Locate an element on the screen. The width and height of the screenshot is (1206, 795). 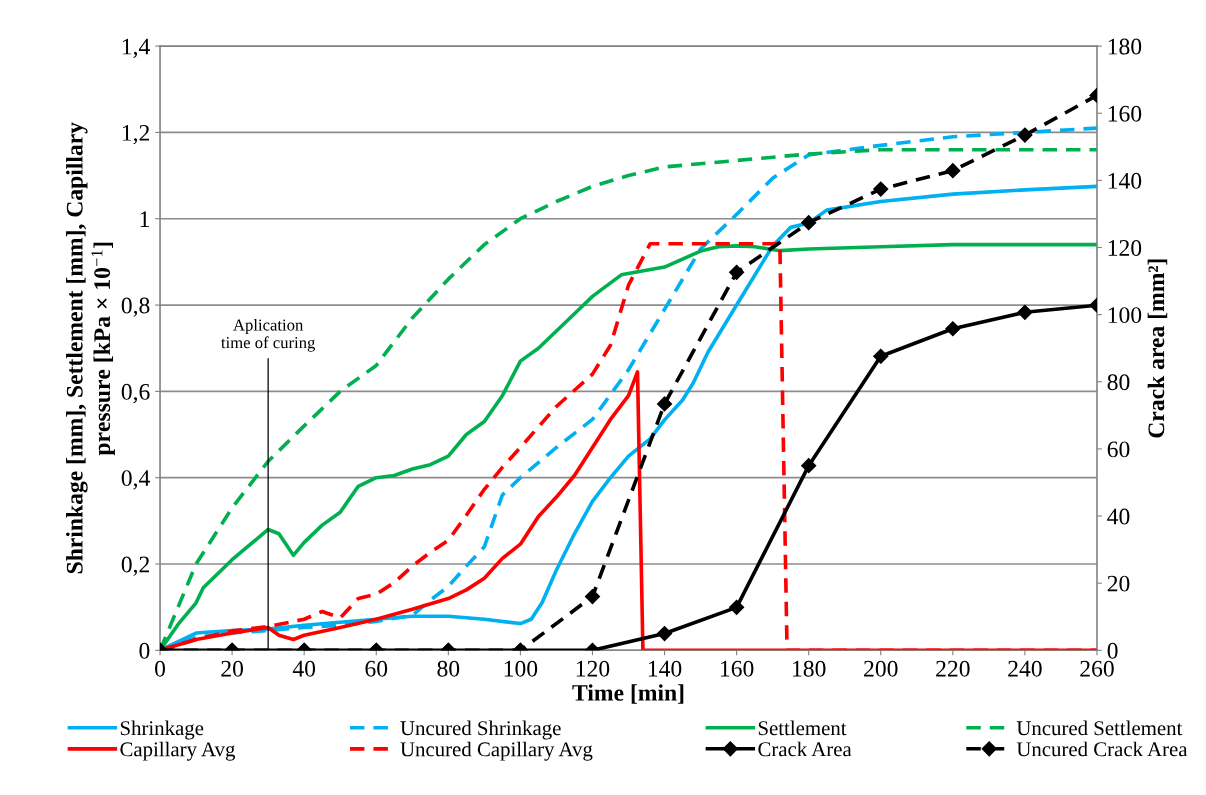
x-tick-label: 60 is located at coordinates (376, 668).